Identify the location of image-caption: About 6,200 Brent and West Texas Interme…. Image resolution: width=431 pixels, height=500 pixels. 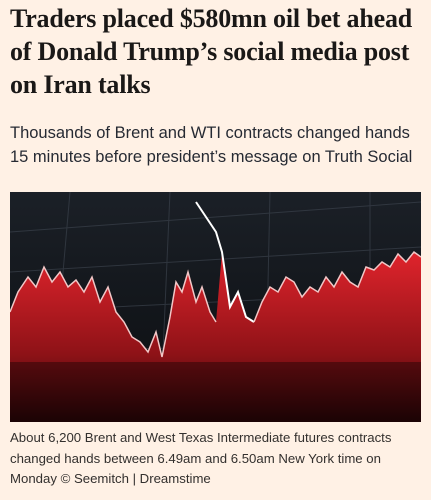
(201, 458).